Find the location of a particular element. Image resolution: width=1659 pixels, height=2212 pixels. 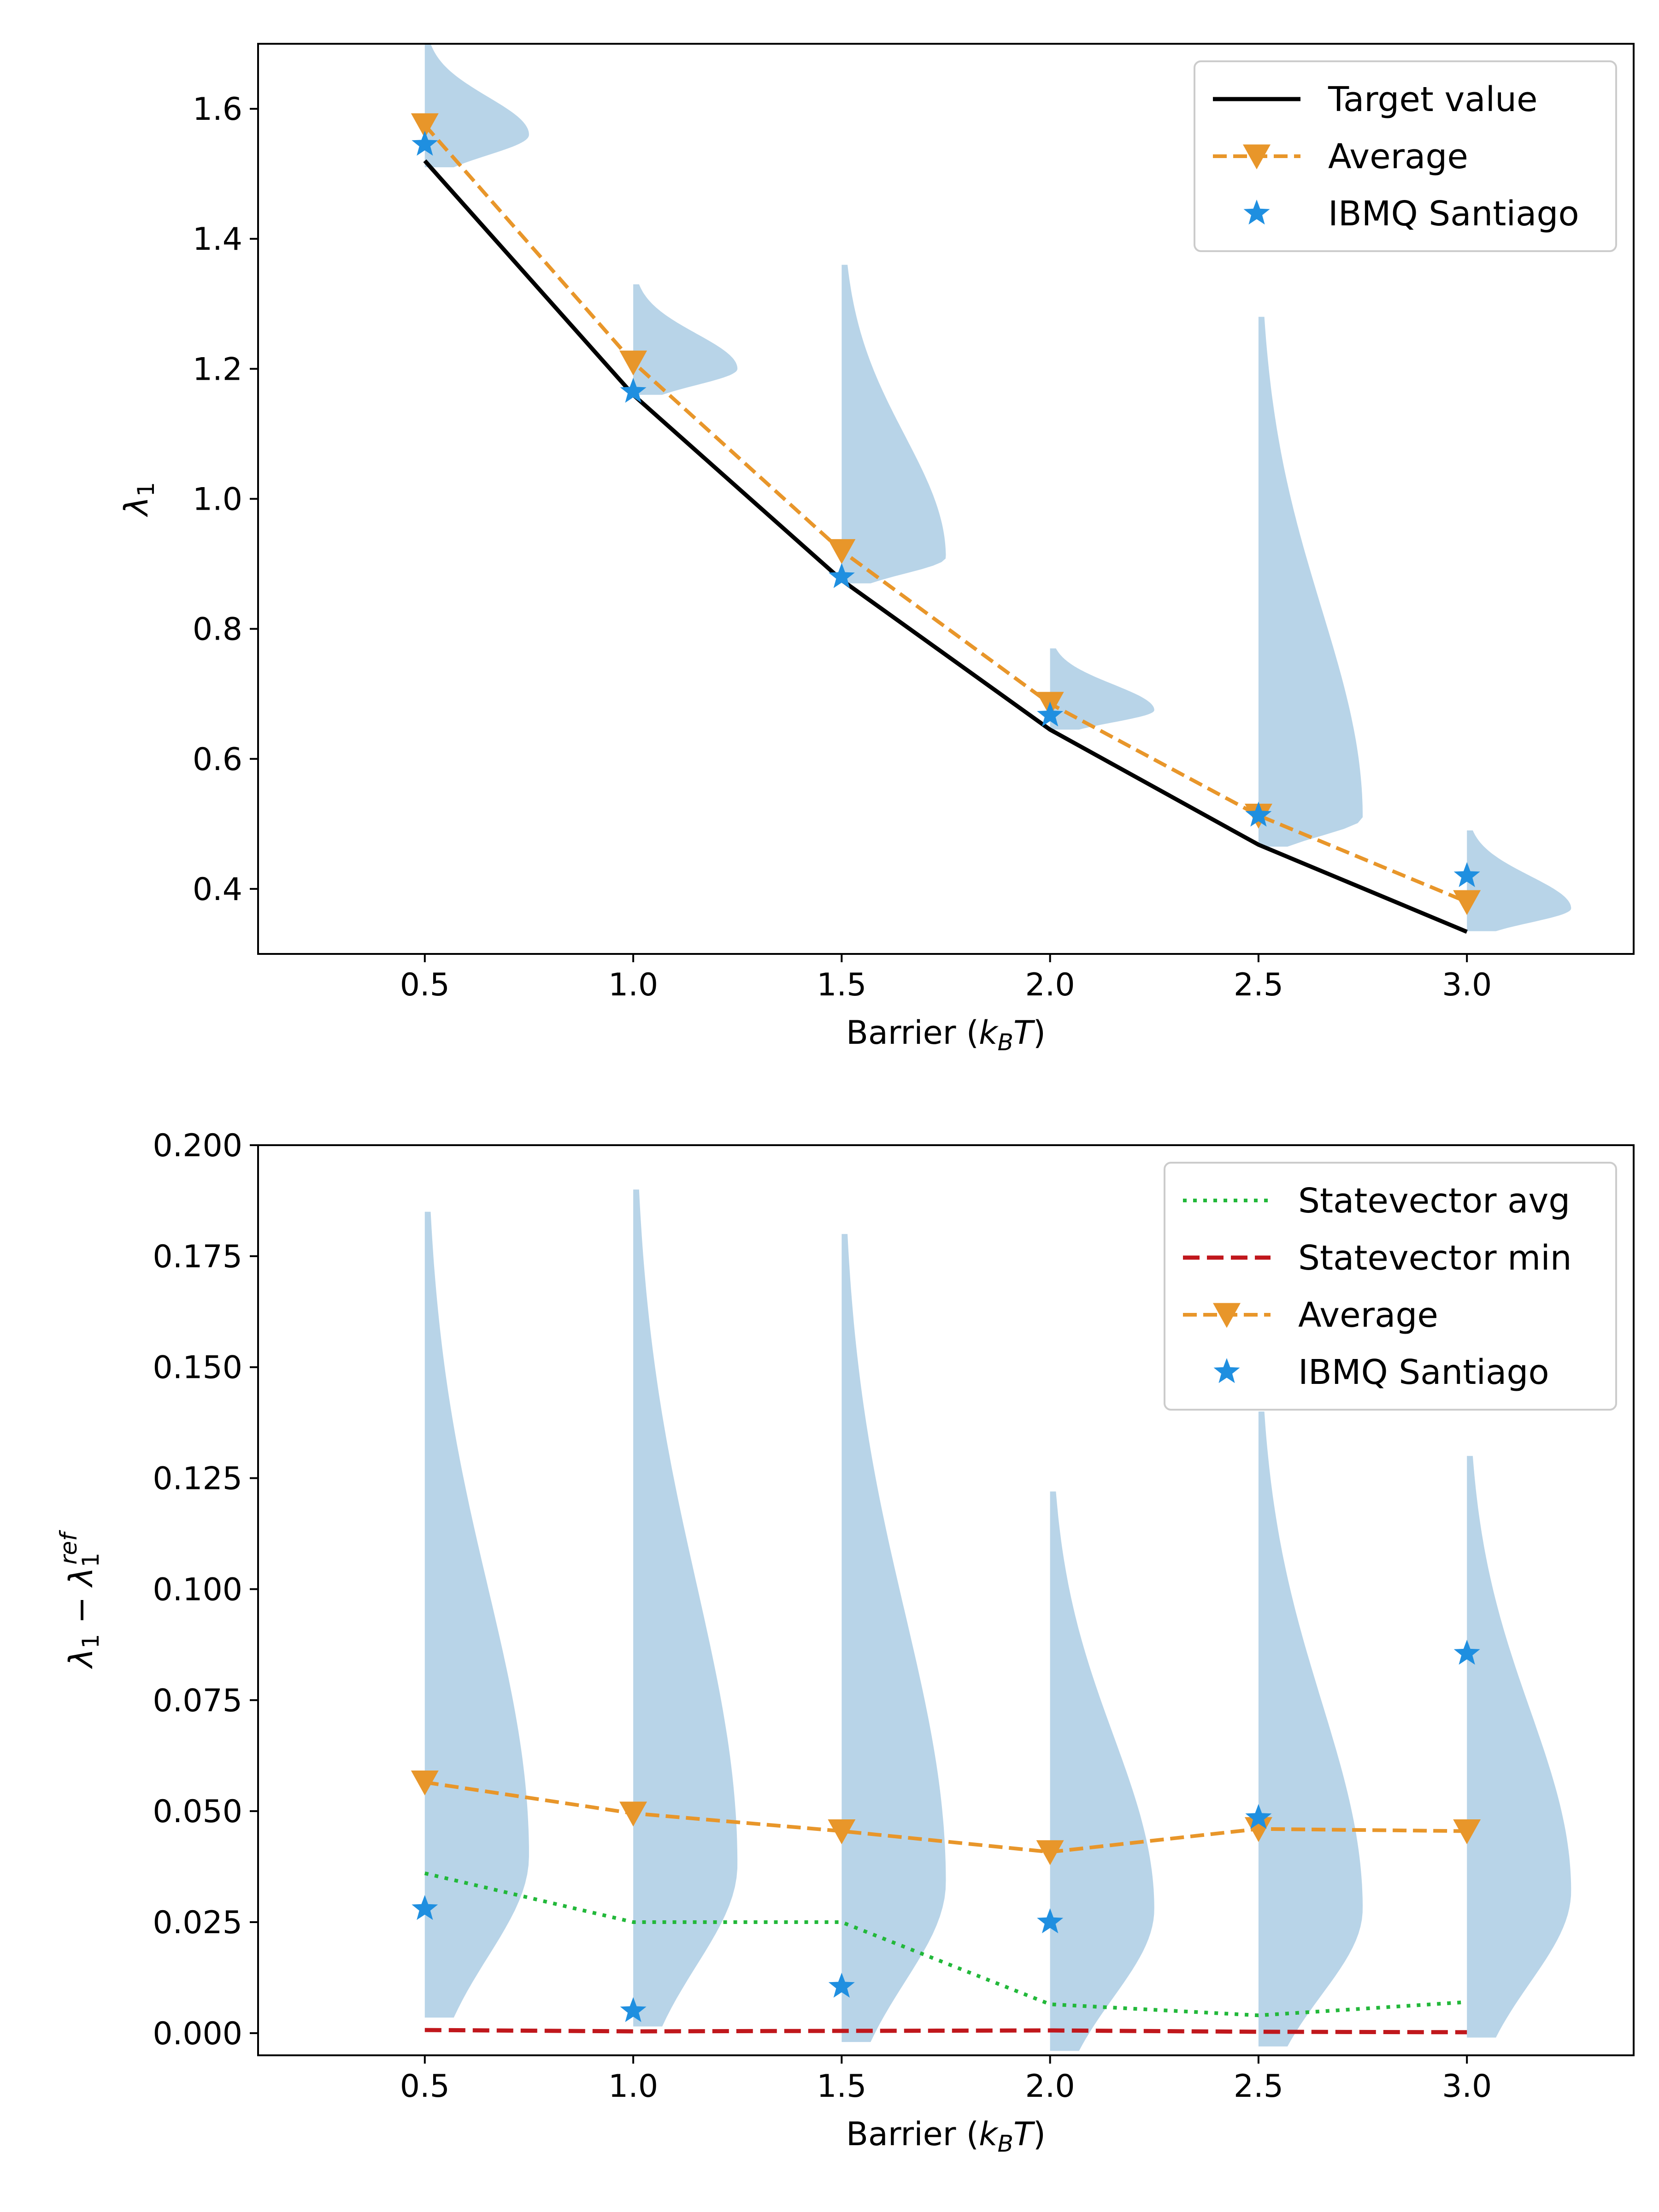

y-tick-label: 1.2 is located at coordinates (217, 369).